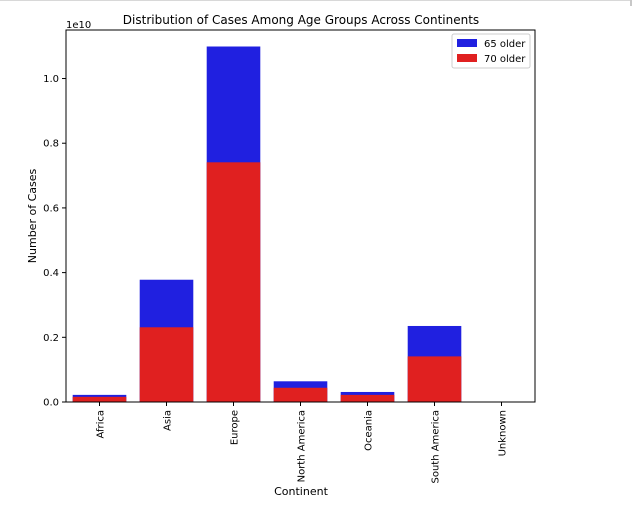 The width and height of the screenshot is (632, 517). What do you see at coordinates (101, 424) in the screenshot?
I see `x-tick-label: Africa` at bounding box center [101, 424].